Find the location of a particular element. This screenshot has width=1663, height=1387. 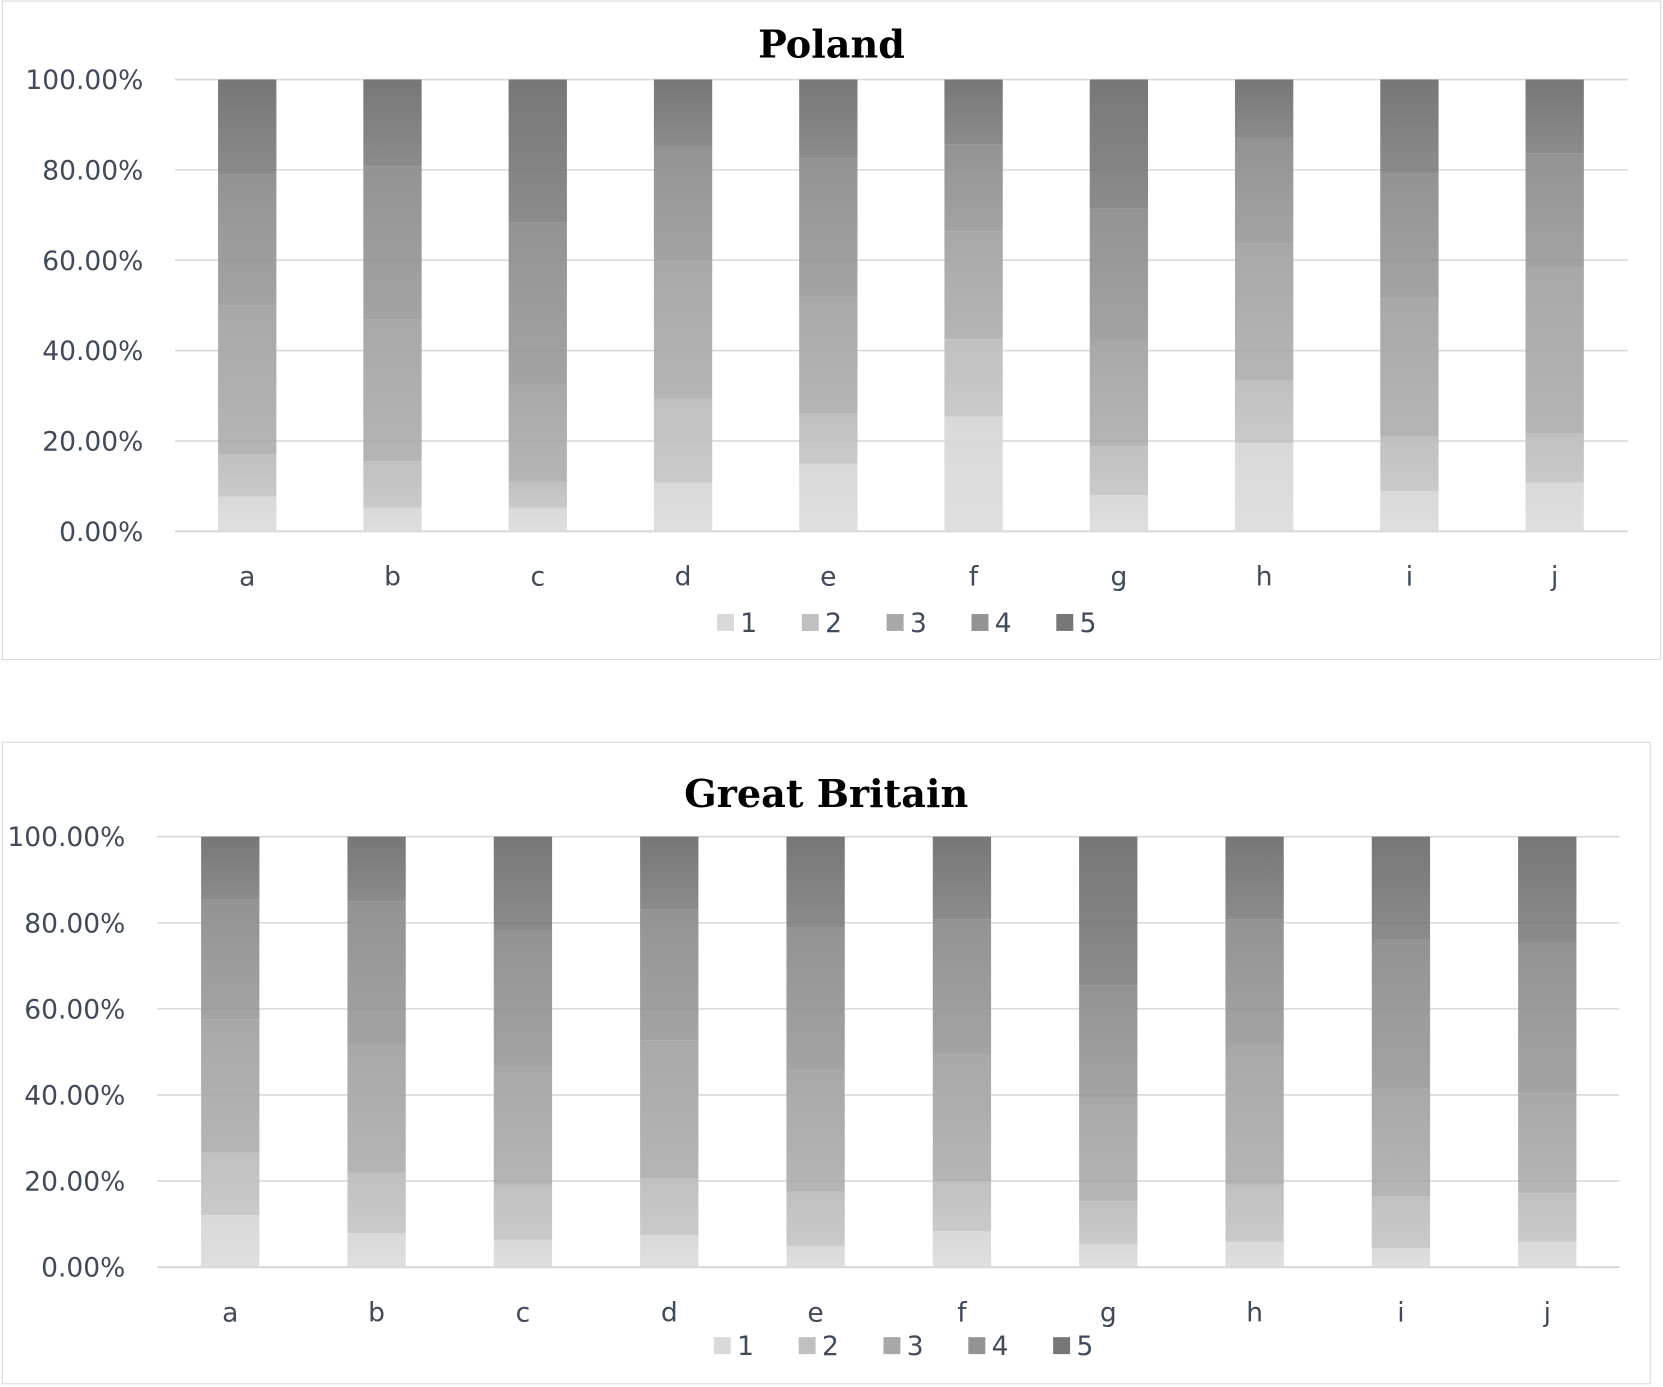

x-tick-label: g is located at coordinates (1118, 576).